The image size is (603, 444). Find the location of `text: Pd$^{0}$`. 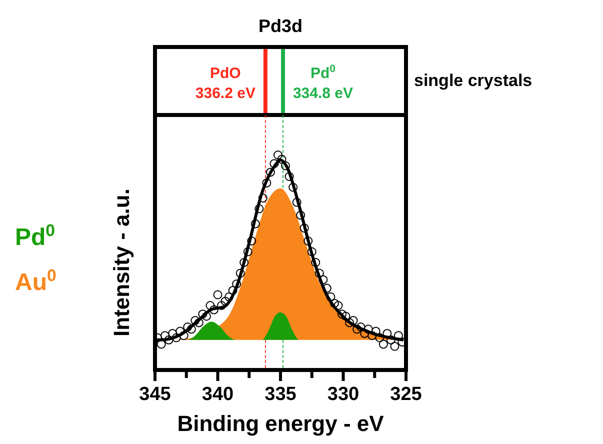

text: Pd$^{0}$ is located at coordinates (35, 235).